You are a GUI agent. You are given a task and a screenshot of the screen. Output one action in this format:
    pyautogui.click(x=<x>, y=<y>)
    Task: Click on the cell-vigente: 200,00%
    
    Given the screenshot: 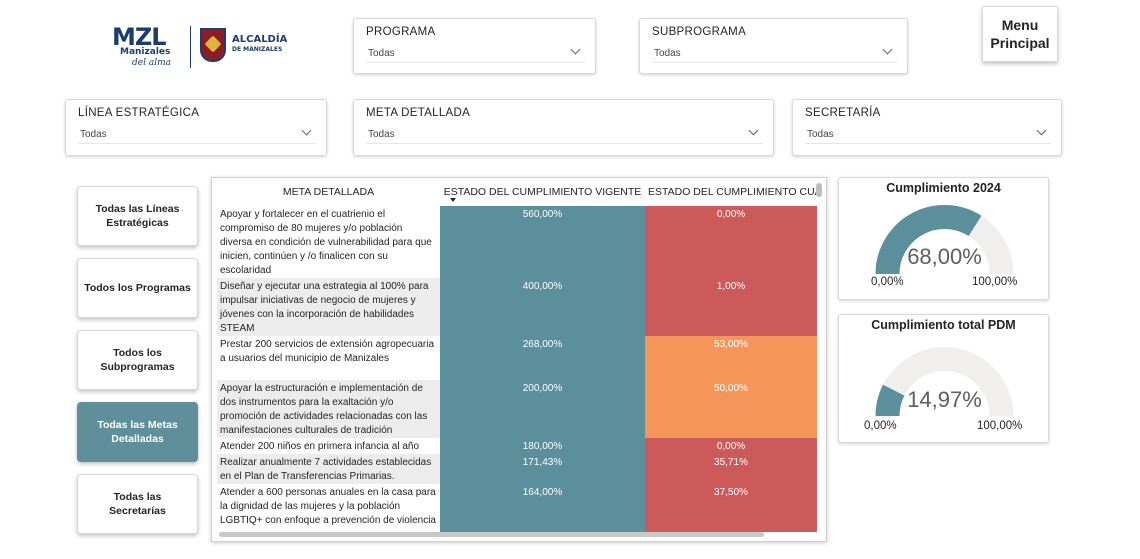 What is the action you would take?
    pyautogui.click(x=542, y=409)
    